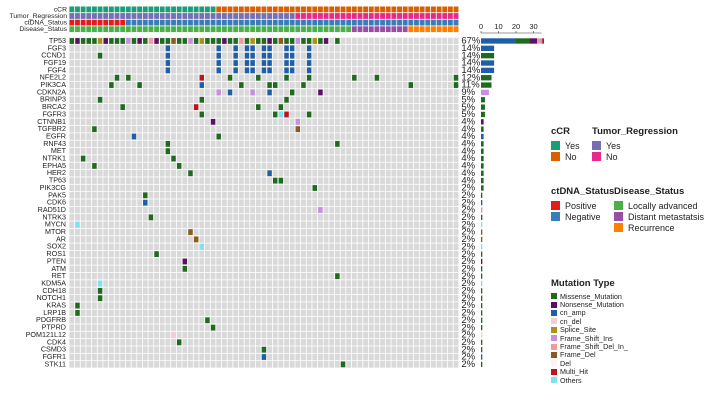  What do you see at coordinates (468, 305) in the screenshot?
I see `percent-label: 2%` at bounding box center [468, 305].